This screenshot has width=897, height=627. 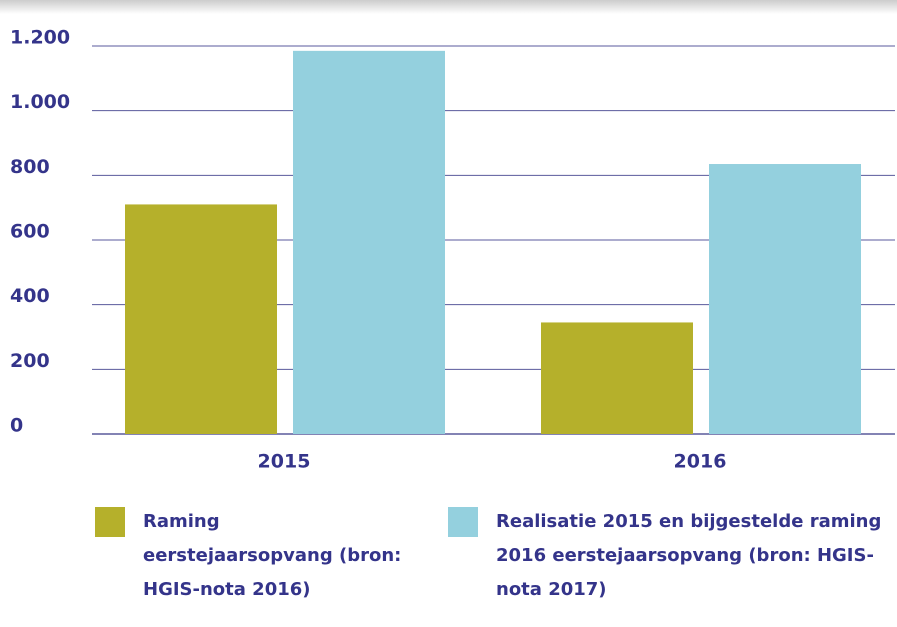 What do you see at coordinates (448, 7) in the screenshot?
I see `top-shade` at bounding box center [448, 7].